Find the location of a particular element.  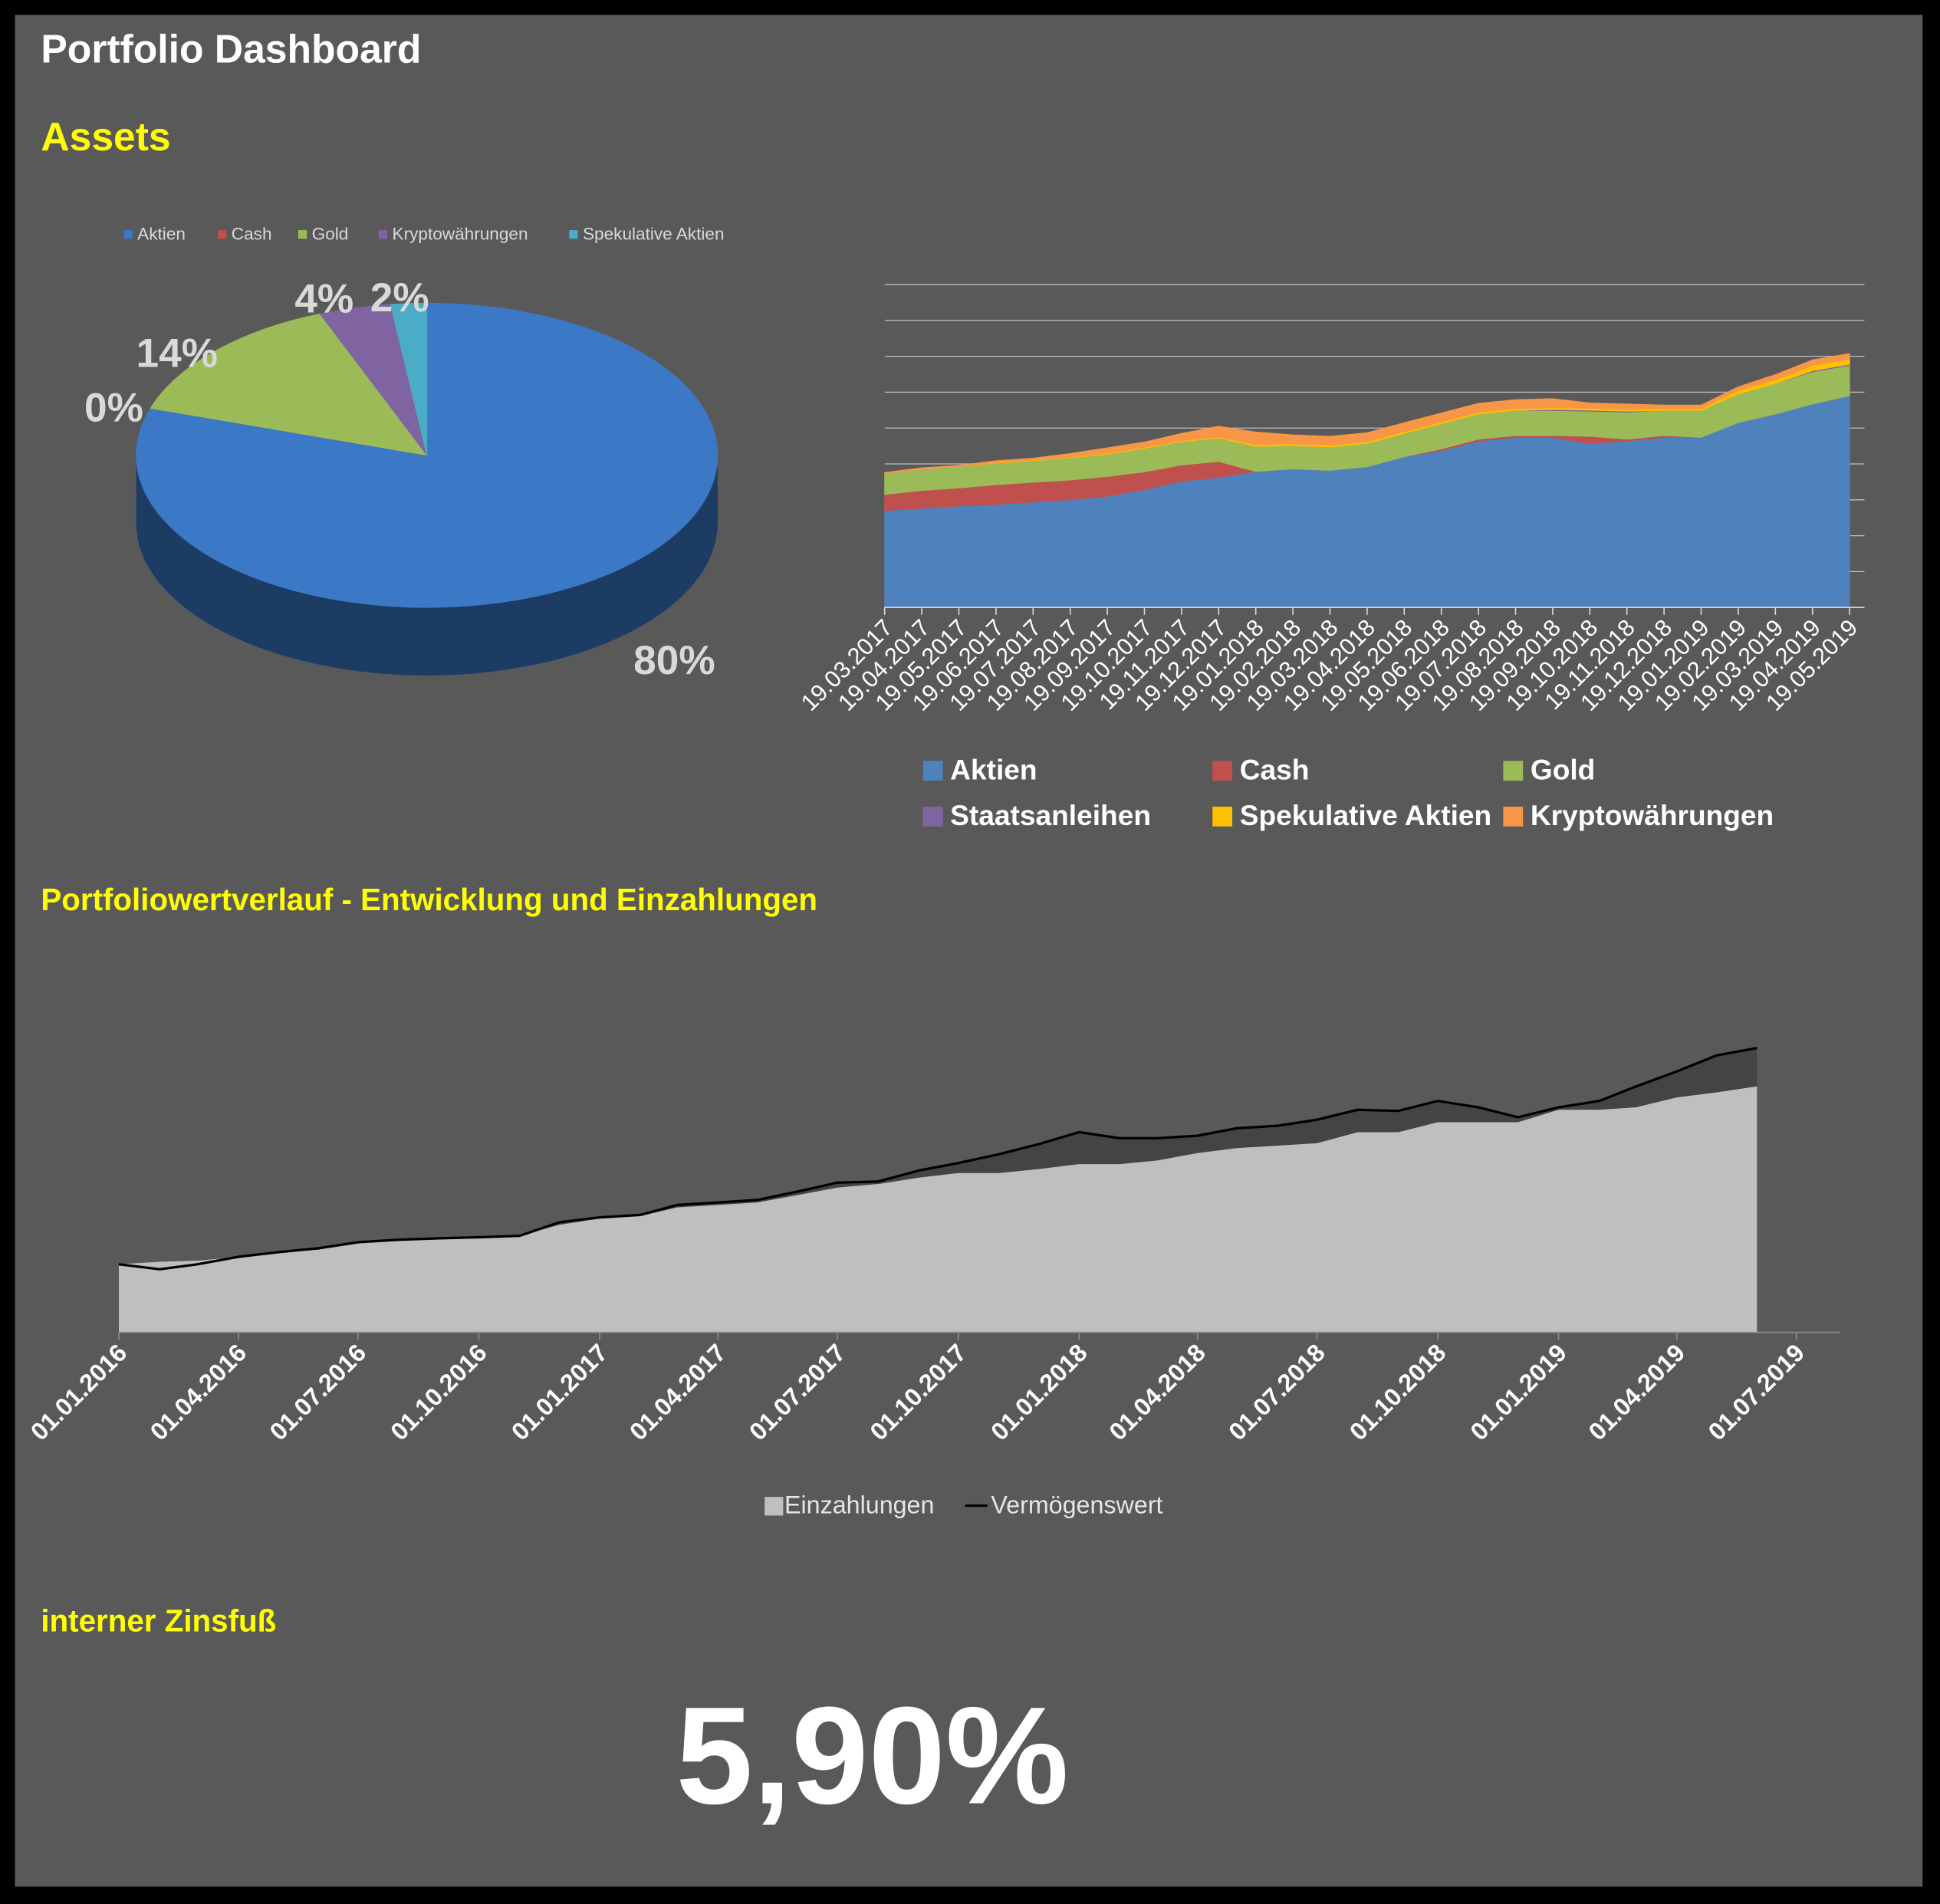

kpi-value: 5,90% is located at coordinates (872, 1756).